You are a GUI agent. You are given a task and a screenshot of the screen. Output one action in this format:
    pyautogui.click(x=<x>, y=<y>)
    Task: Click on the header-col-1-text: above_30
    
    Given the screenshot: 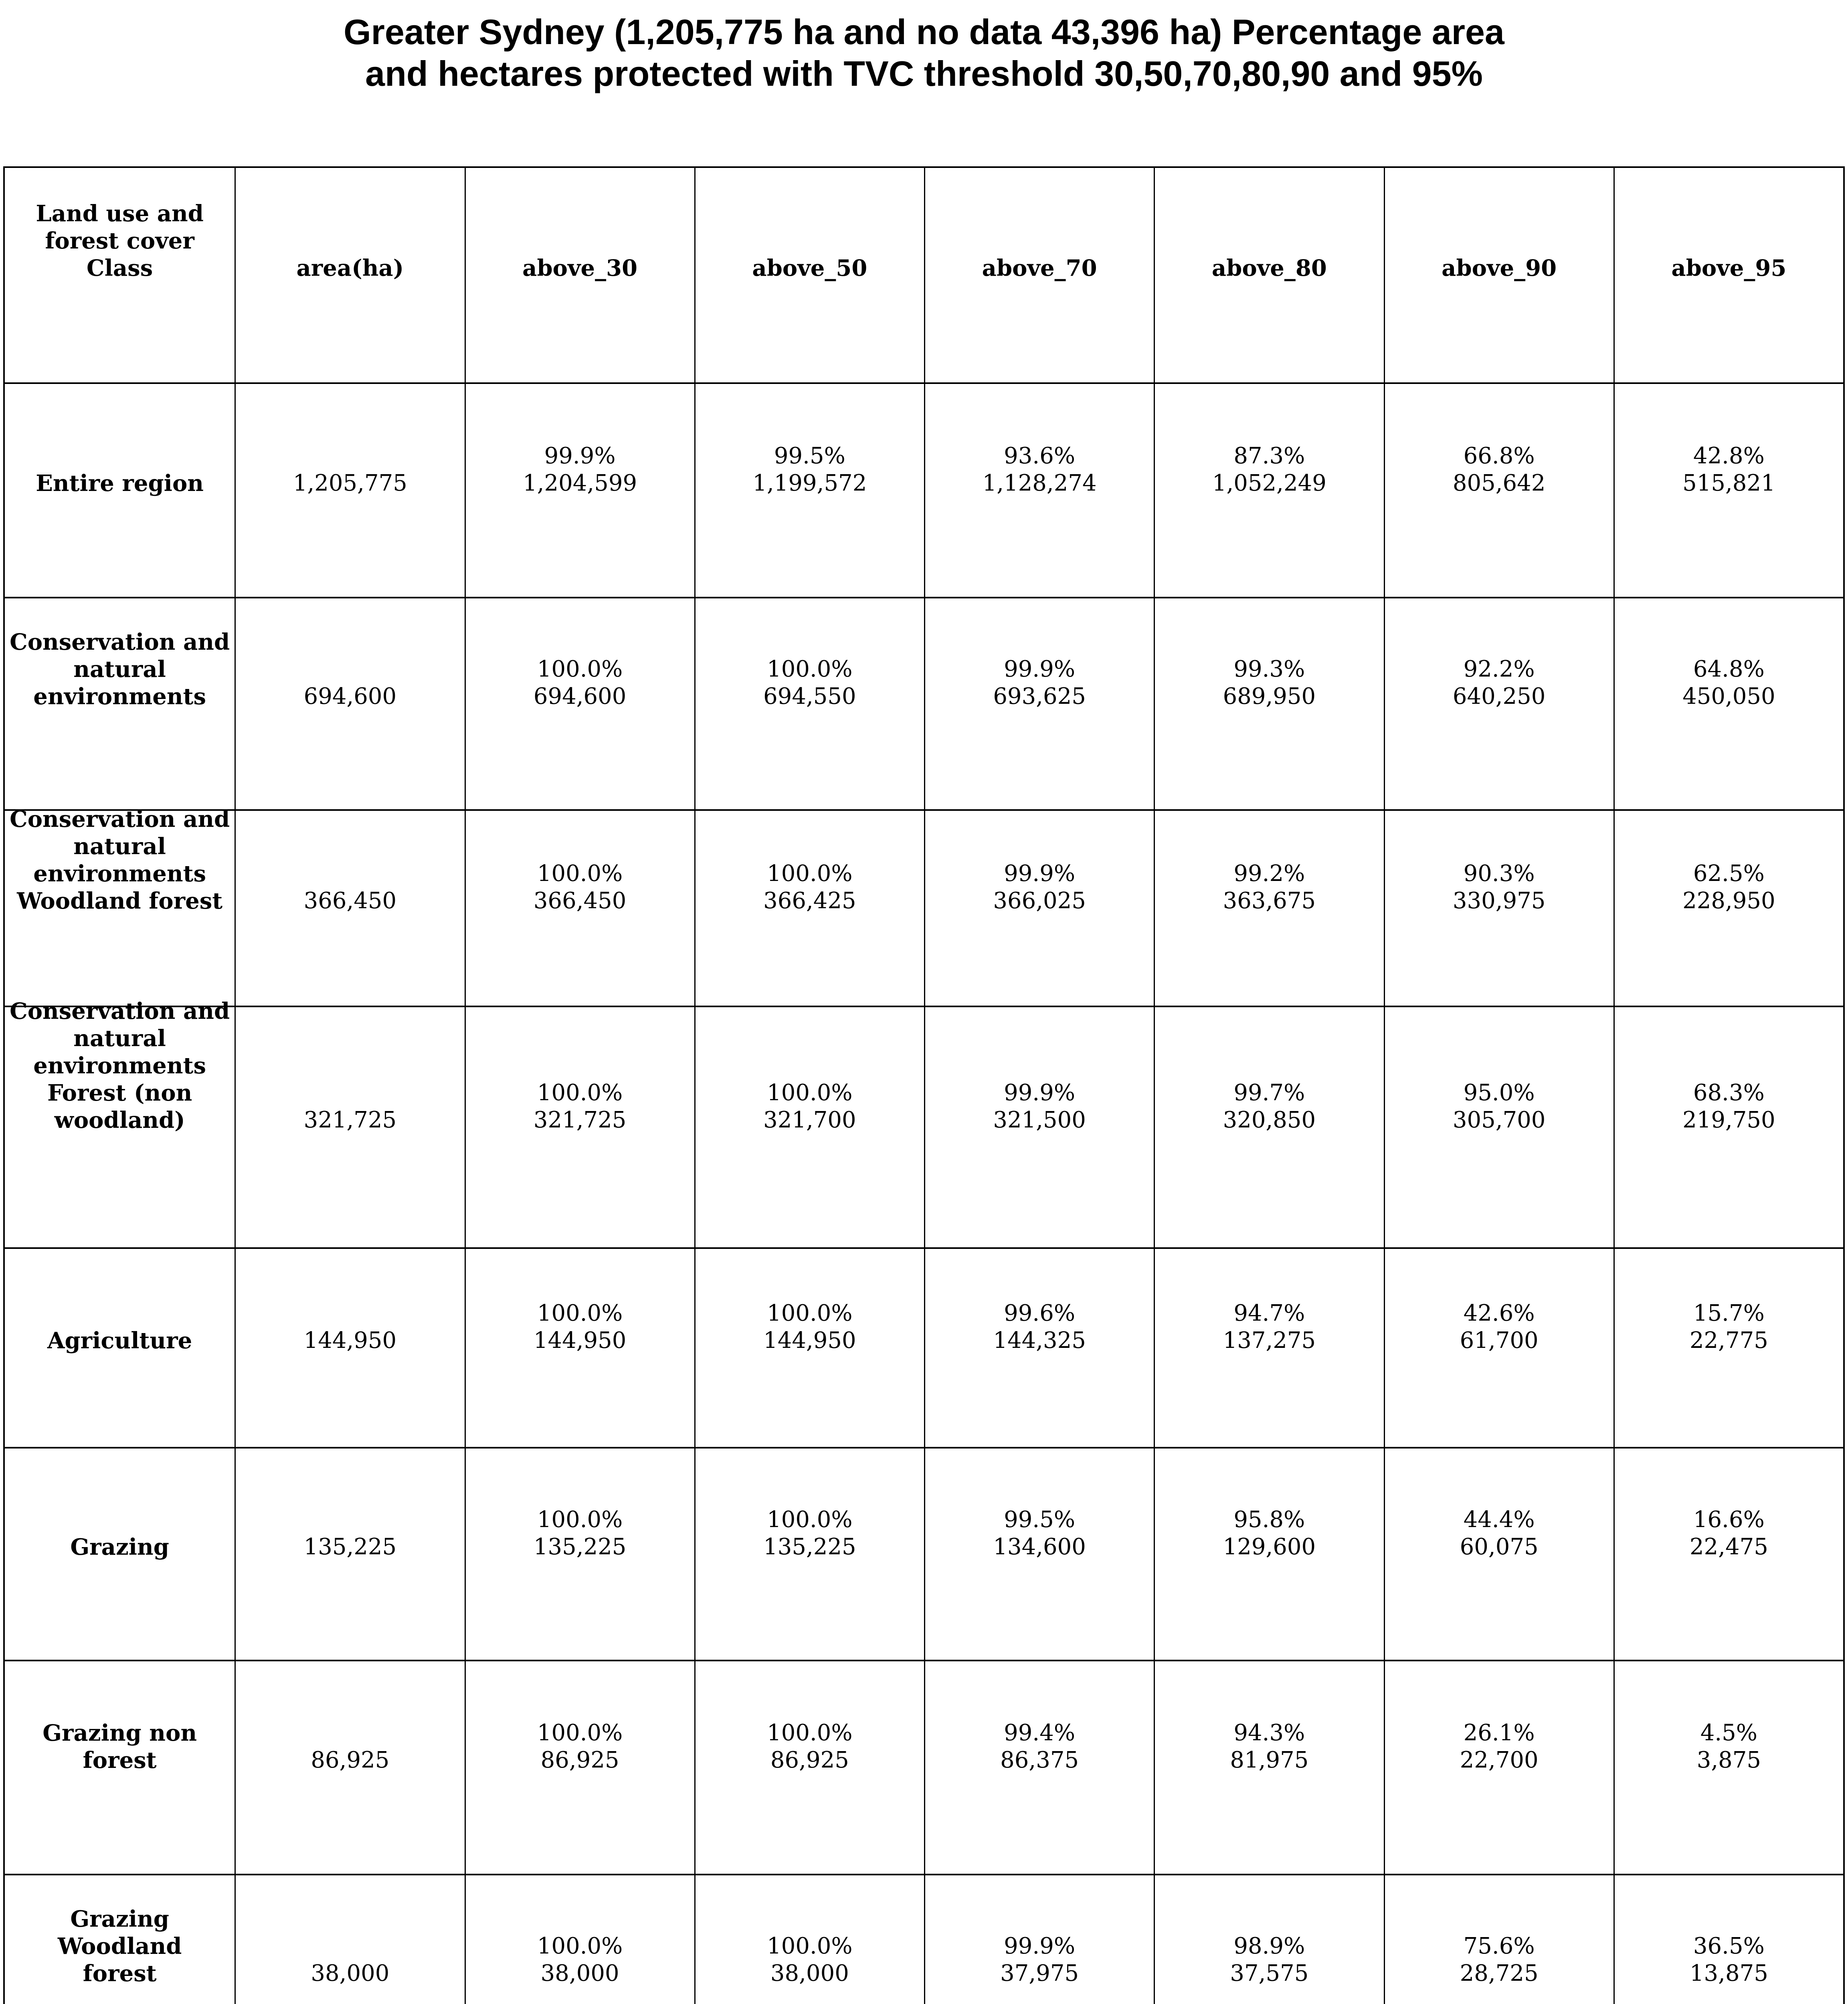 What is the action you would take?
    pyautogui.click(x=580, y=268)
    